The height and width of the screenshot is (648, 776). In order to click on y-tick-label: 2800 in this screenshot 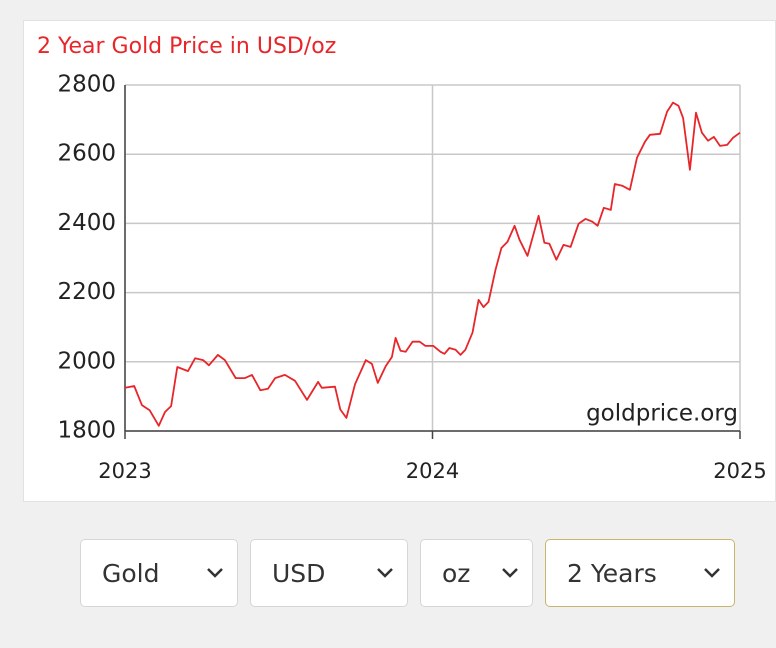, I will do `click(86, 85)`.